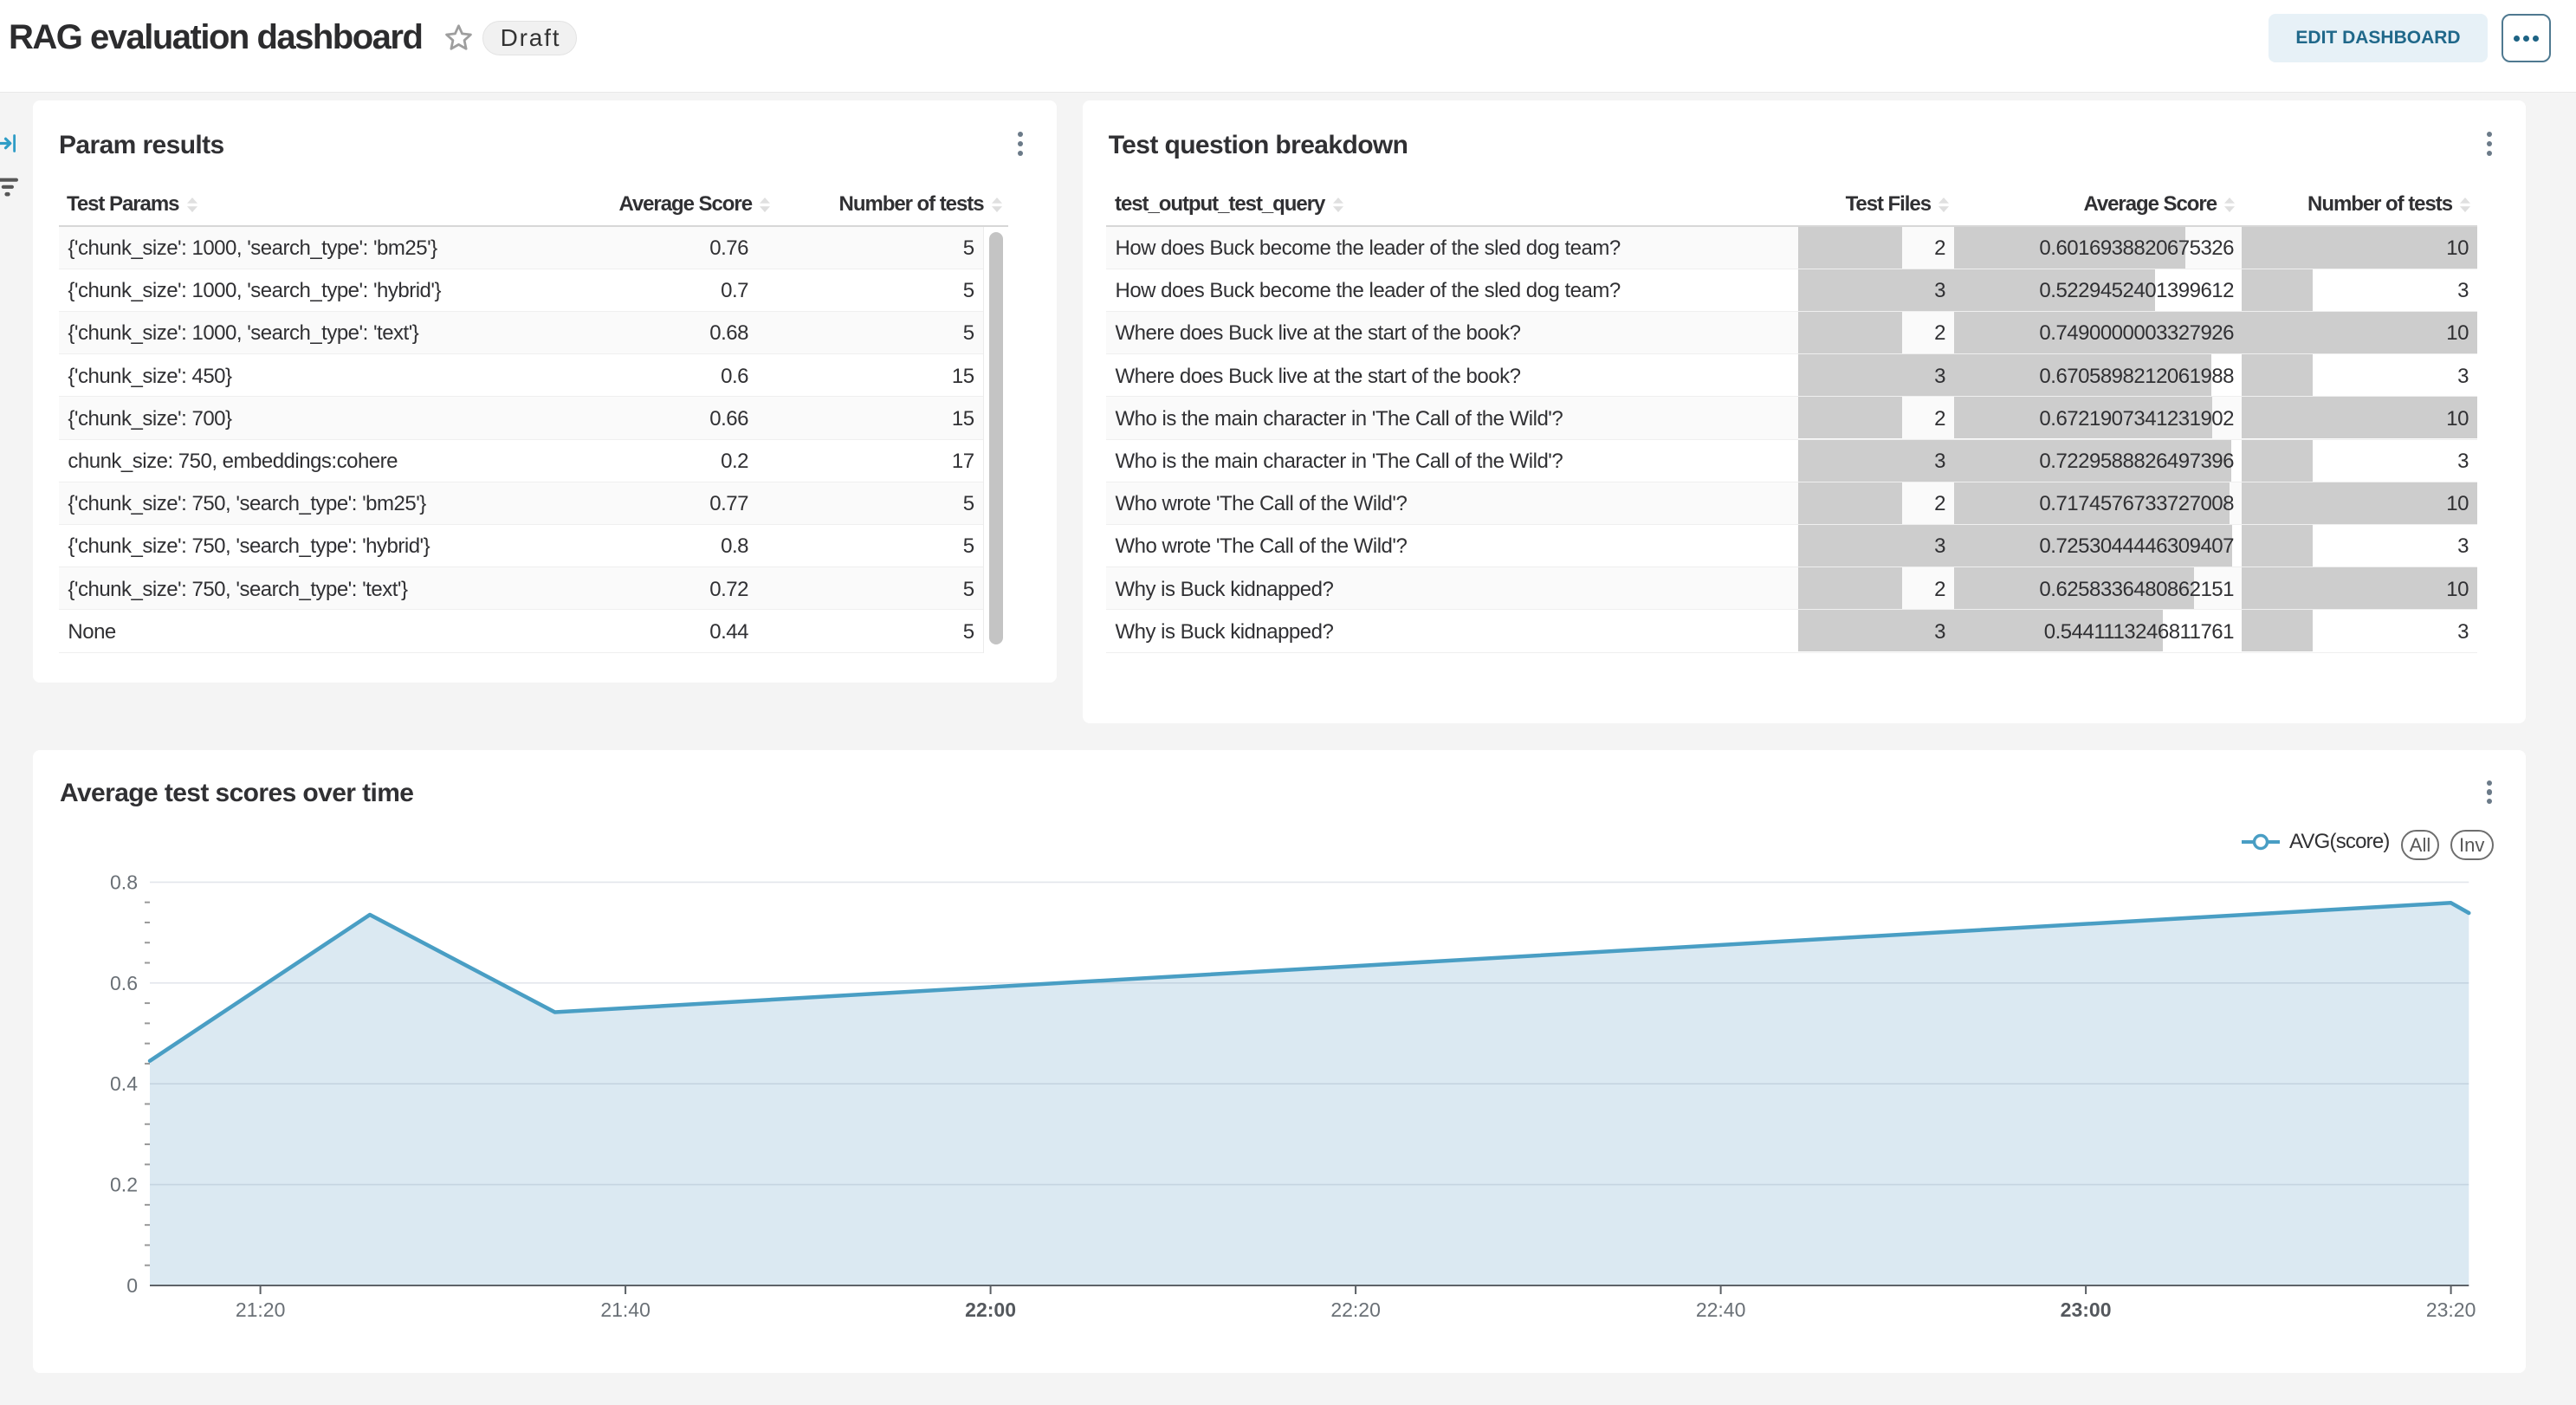 The height and width of the screenshot is (1405, 2576). I want to click on svg-text: 23:00, so click(2086, 1309).